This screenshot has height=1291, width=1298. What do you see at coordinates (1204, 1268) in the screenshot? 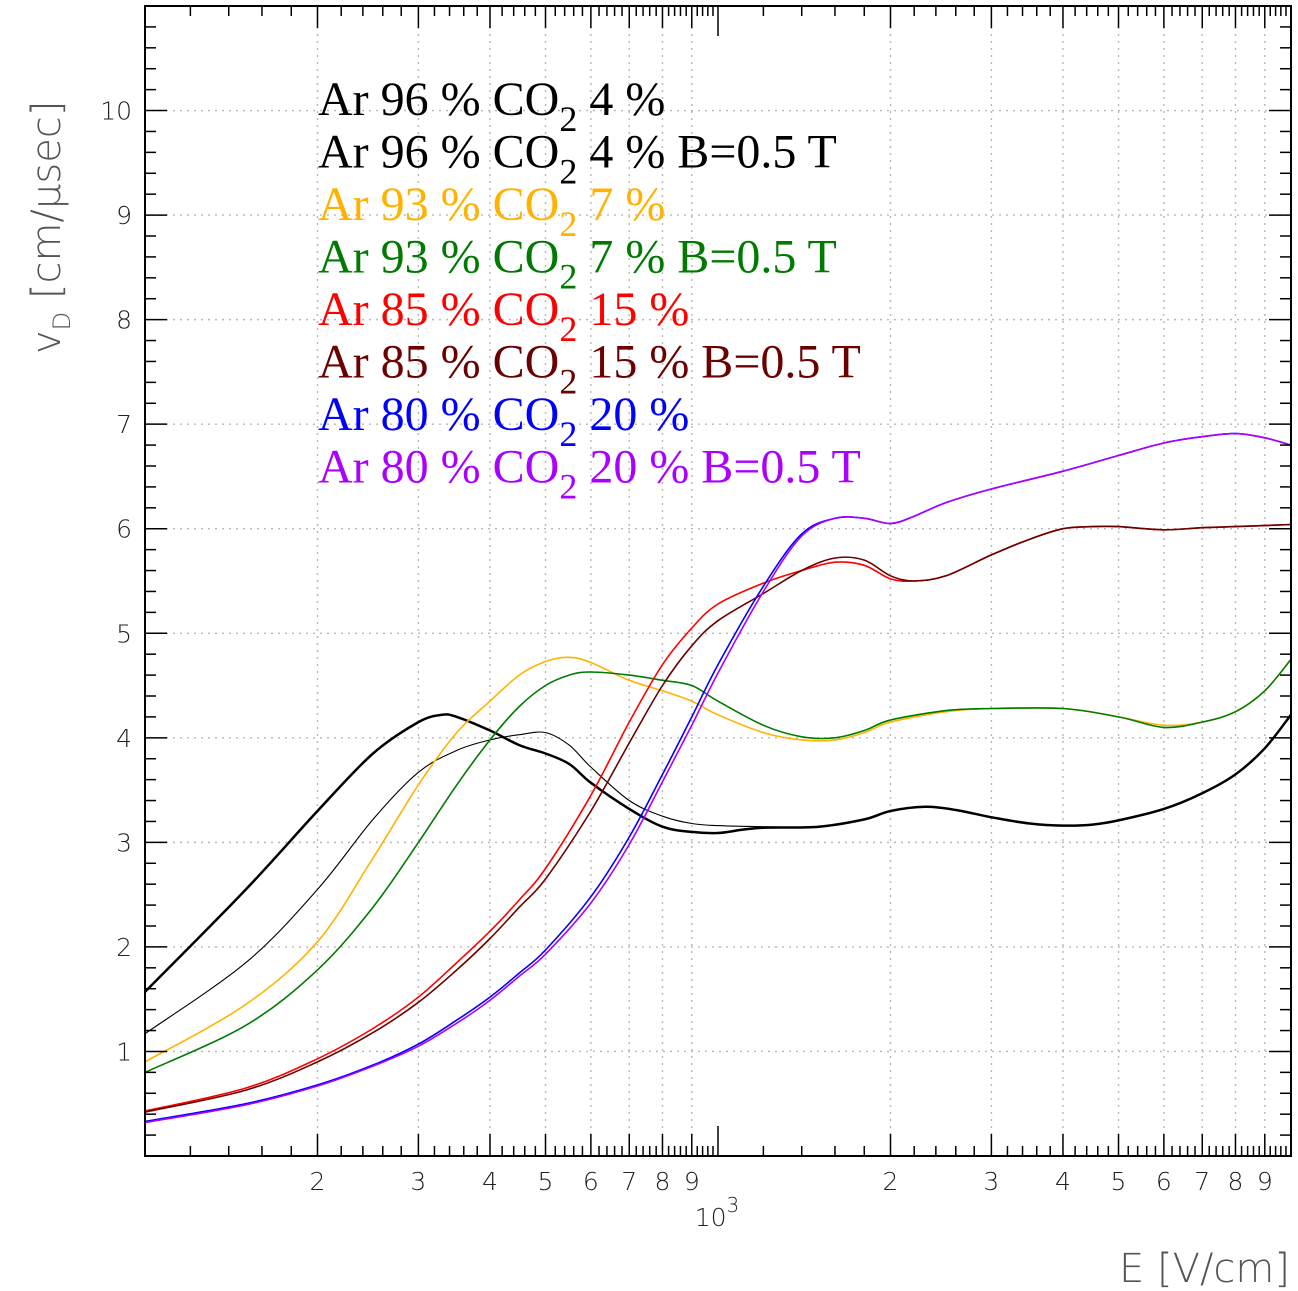
I see `x-axis-title: E [V/cm]` at bounding box center [1204, 1268].